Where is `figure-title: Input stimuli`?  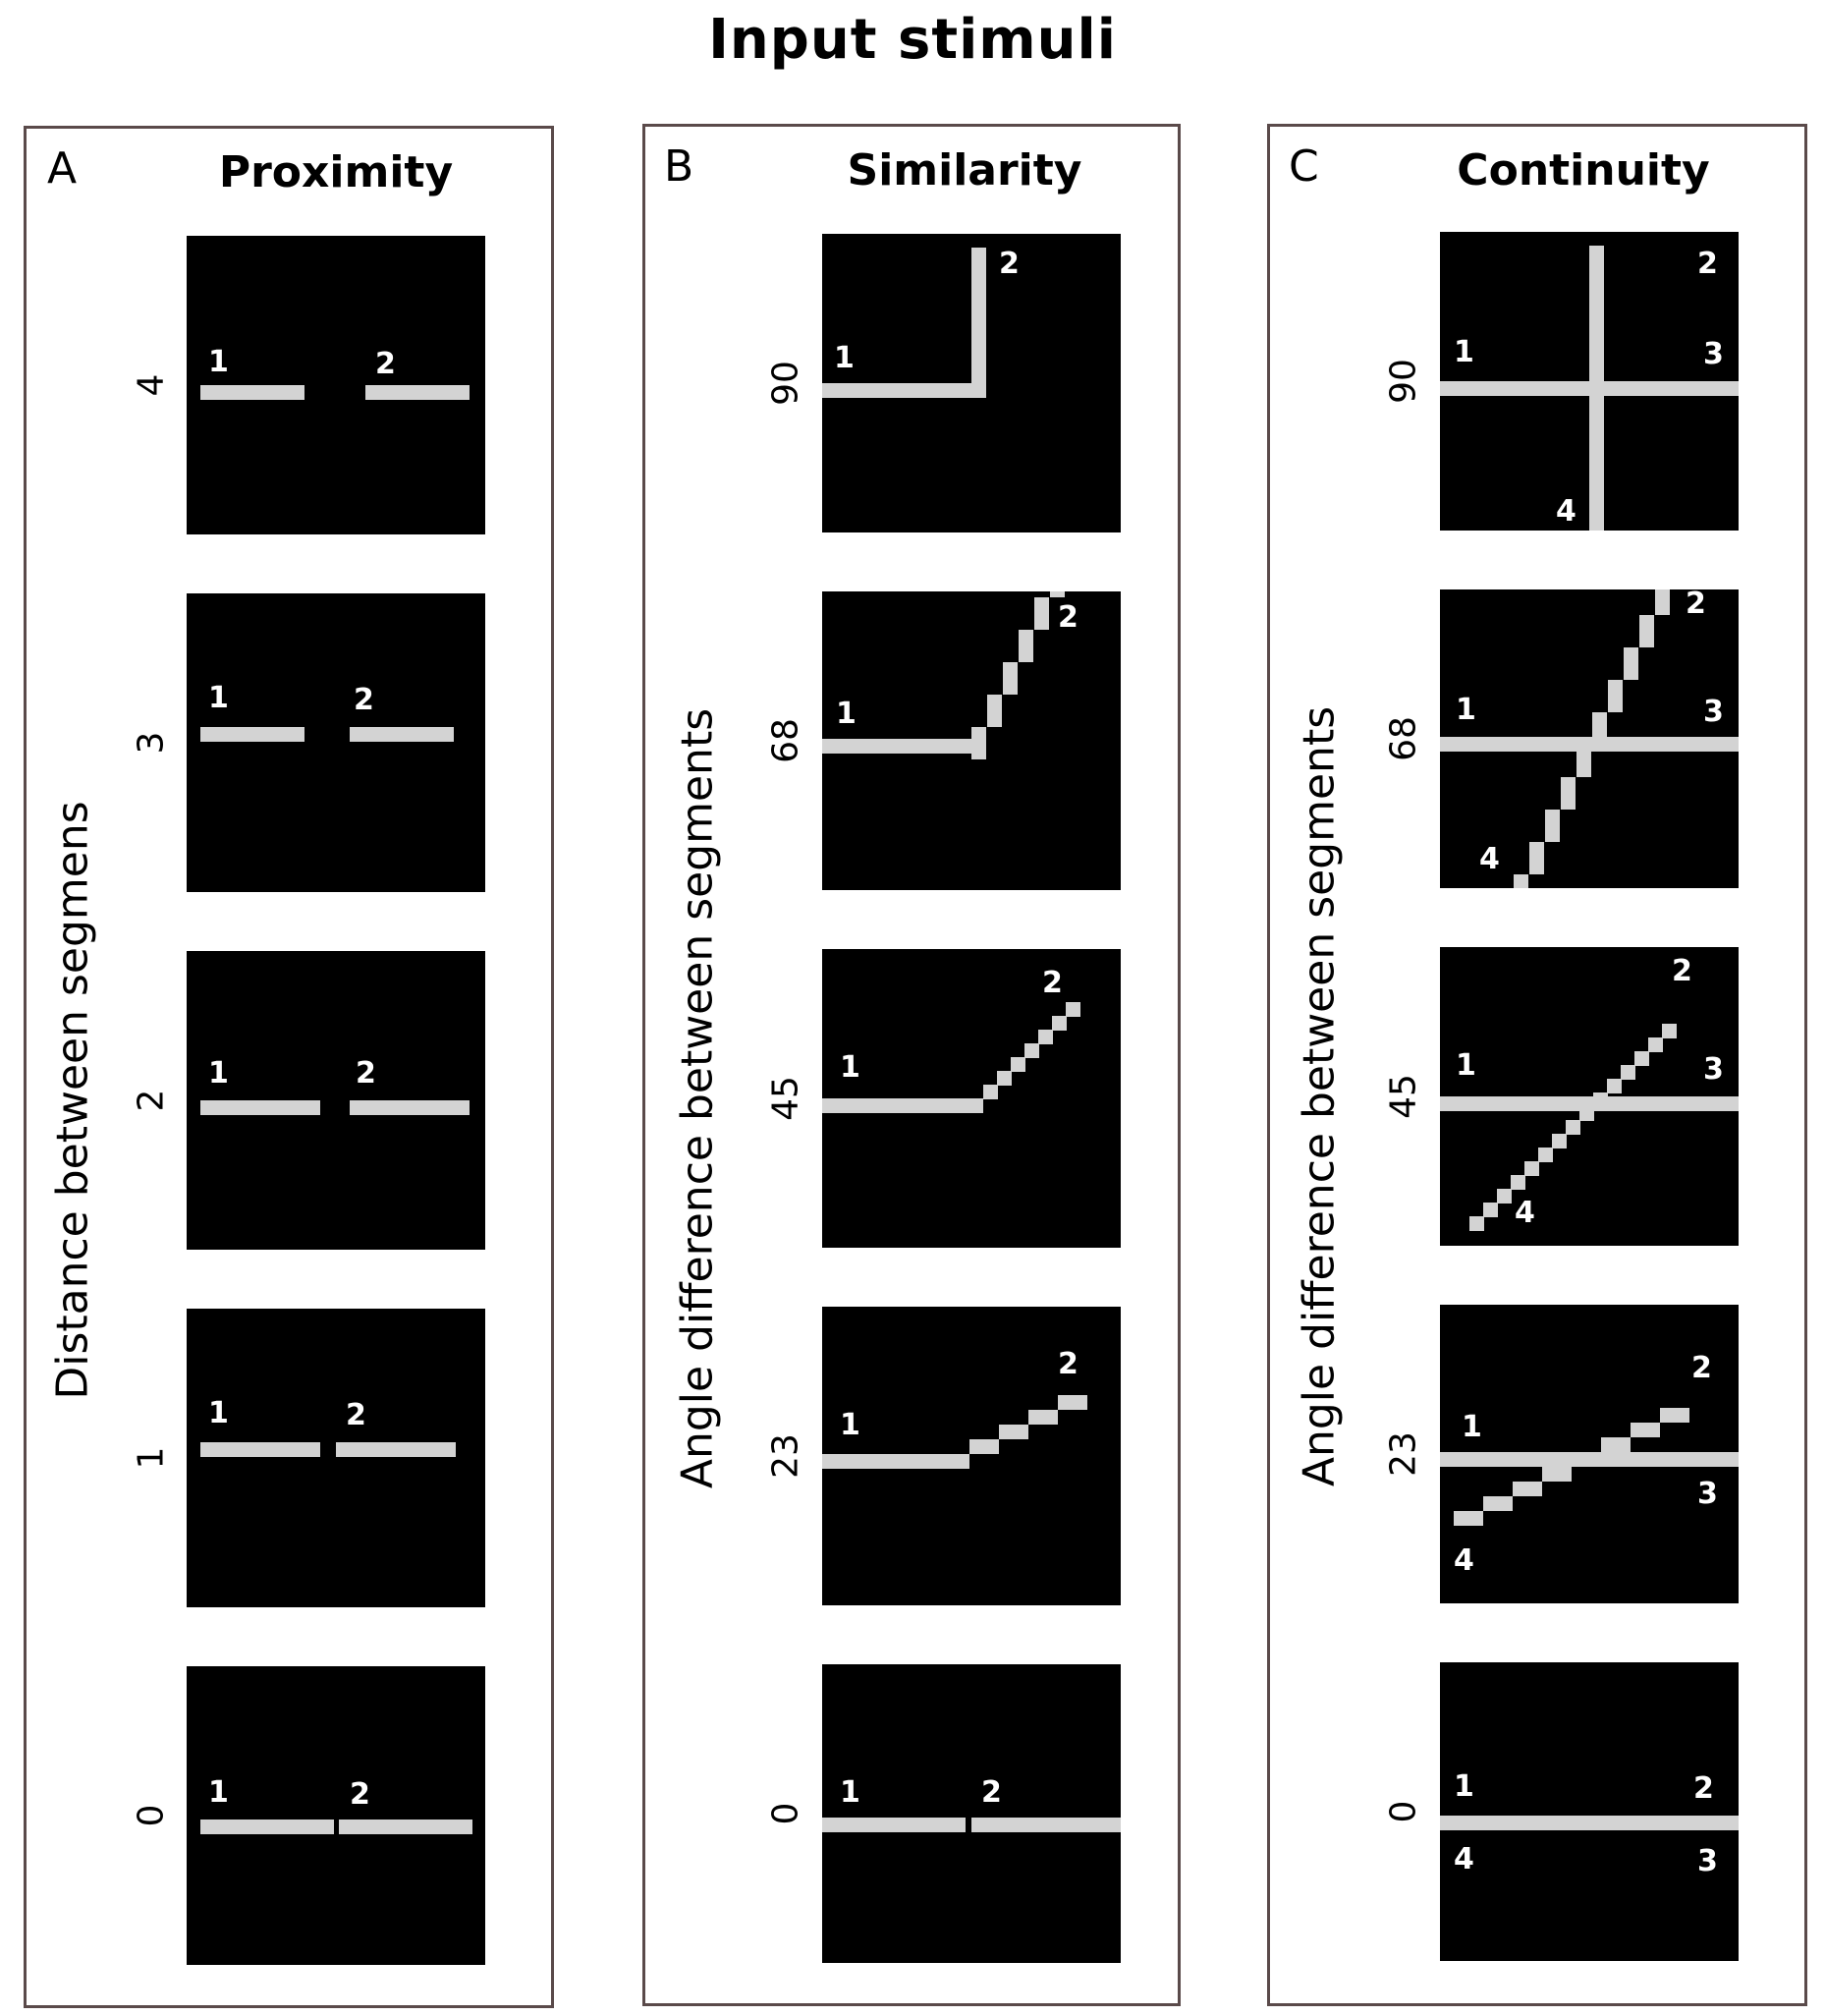
figure-title: Input stimuli is located at coordinates (912, 40).